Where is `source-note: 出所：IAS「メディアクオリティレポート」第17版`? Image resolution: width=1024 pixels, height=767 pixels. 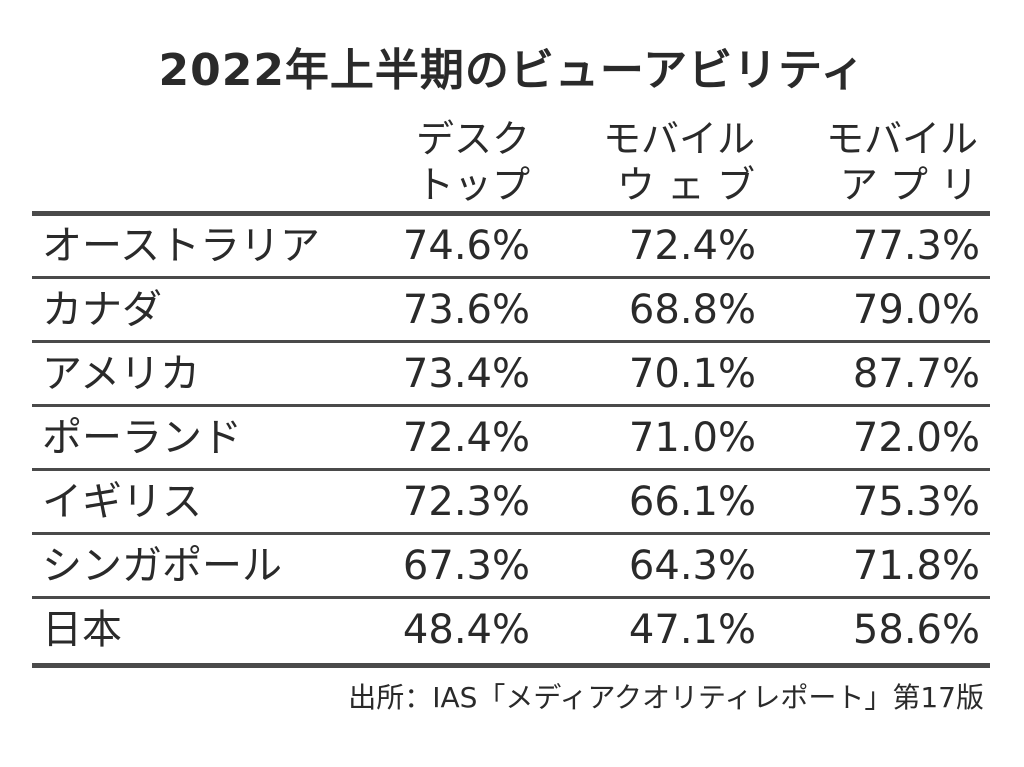 source-note: 出所：IAS「メディアクオリティレポート」第17版 is located at coordinates (666, 697).